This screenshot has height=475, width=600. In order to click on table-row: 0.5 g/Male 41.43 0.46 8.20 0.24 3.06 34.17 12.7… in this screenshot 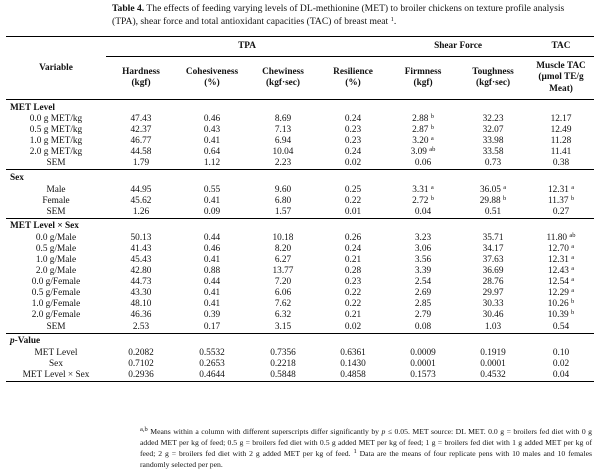, I will do `click(300, 249)`.